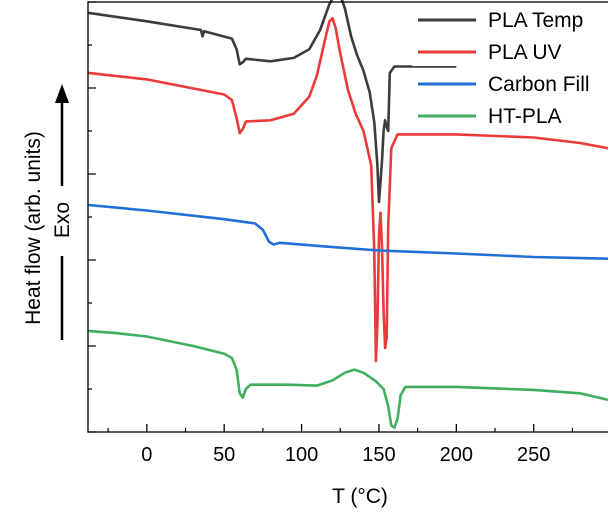  What do you see at coordinates (535, 20) in the screenshot?
I see `legend-label: PLA Temp` at bounding box center [535, 20].